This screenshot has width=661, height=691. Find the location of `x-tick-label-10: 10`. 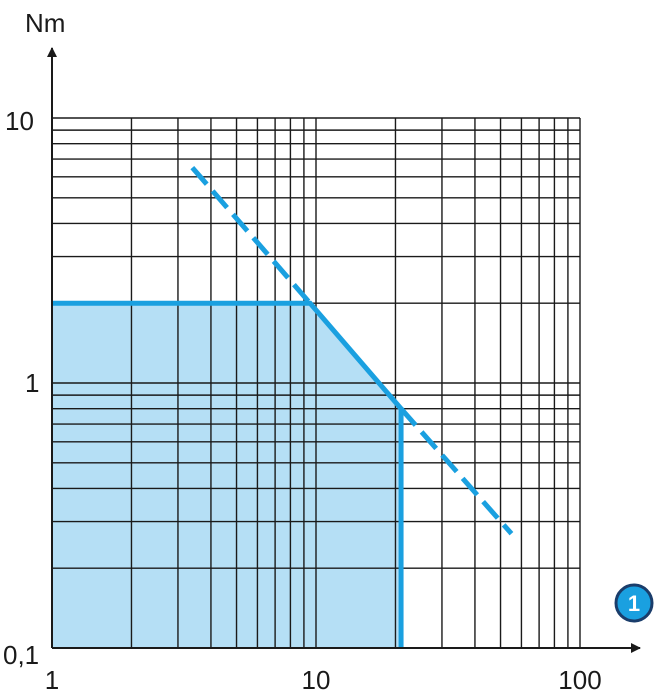

x-tick-label-10: 10 is located at coordinates (316, 678).